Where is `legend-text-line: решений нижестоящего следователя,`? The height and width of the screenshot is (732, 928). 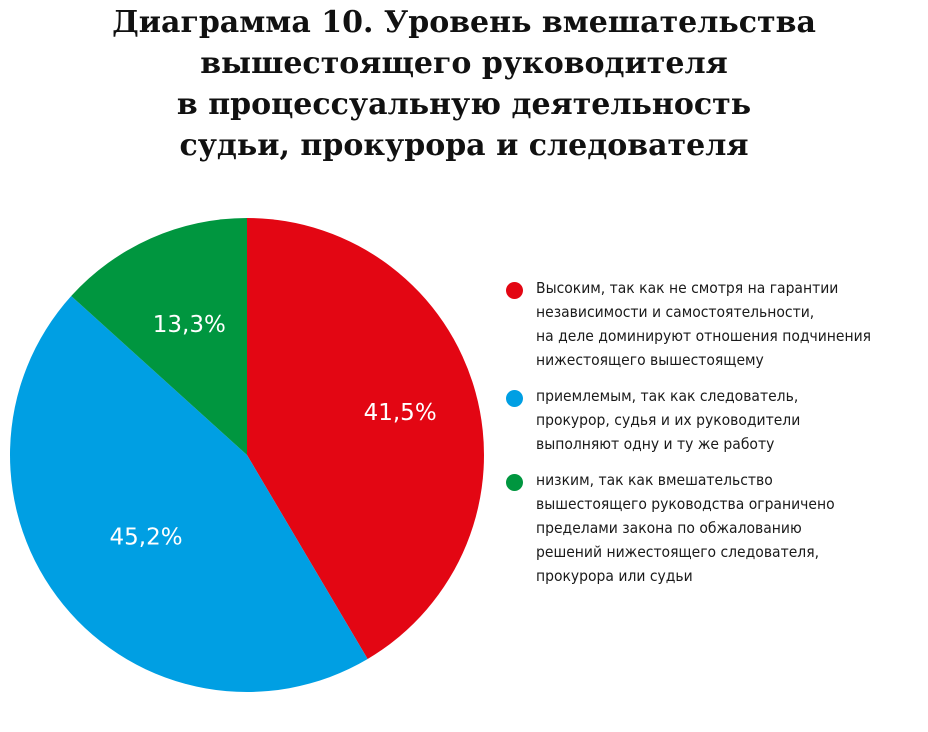 legend-text-line: решений нижестоящего следователя, is located at coordinates (678, 552).